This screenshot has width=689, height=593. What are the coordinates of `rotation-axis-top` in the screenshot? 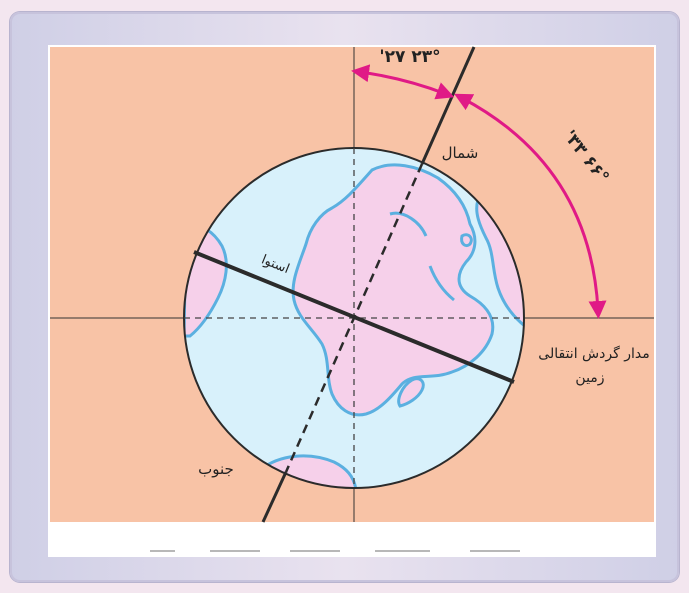 It's located at (448, 105).